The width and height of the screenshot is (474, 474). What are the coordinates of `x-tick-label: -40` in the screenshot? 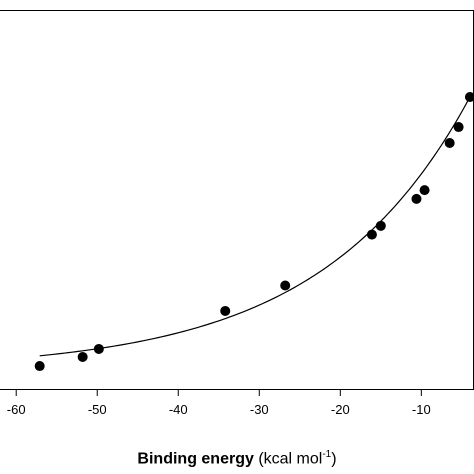 It's located at (178, 409).